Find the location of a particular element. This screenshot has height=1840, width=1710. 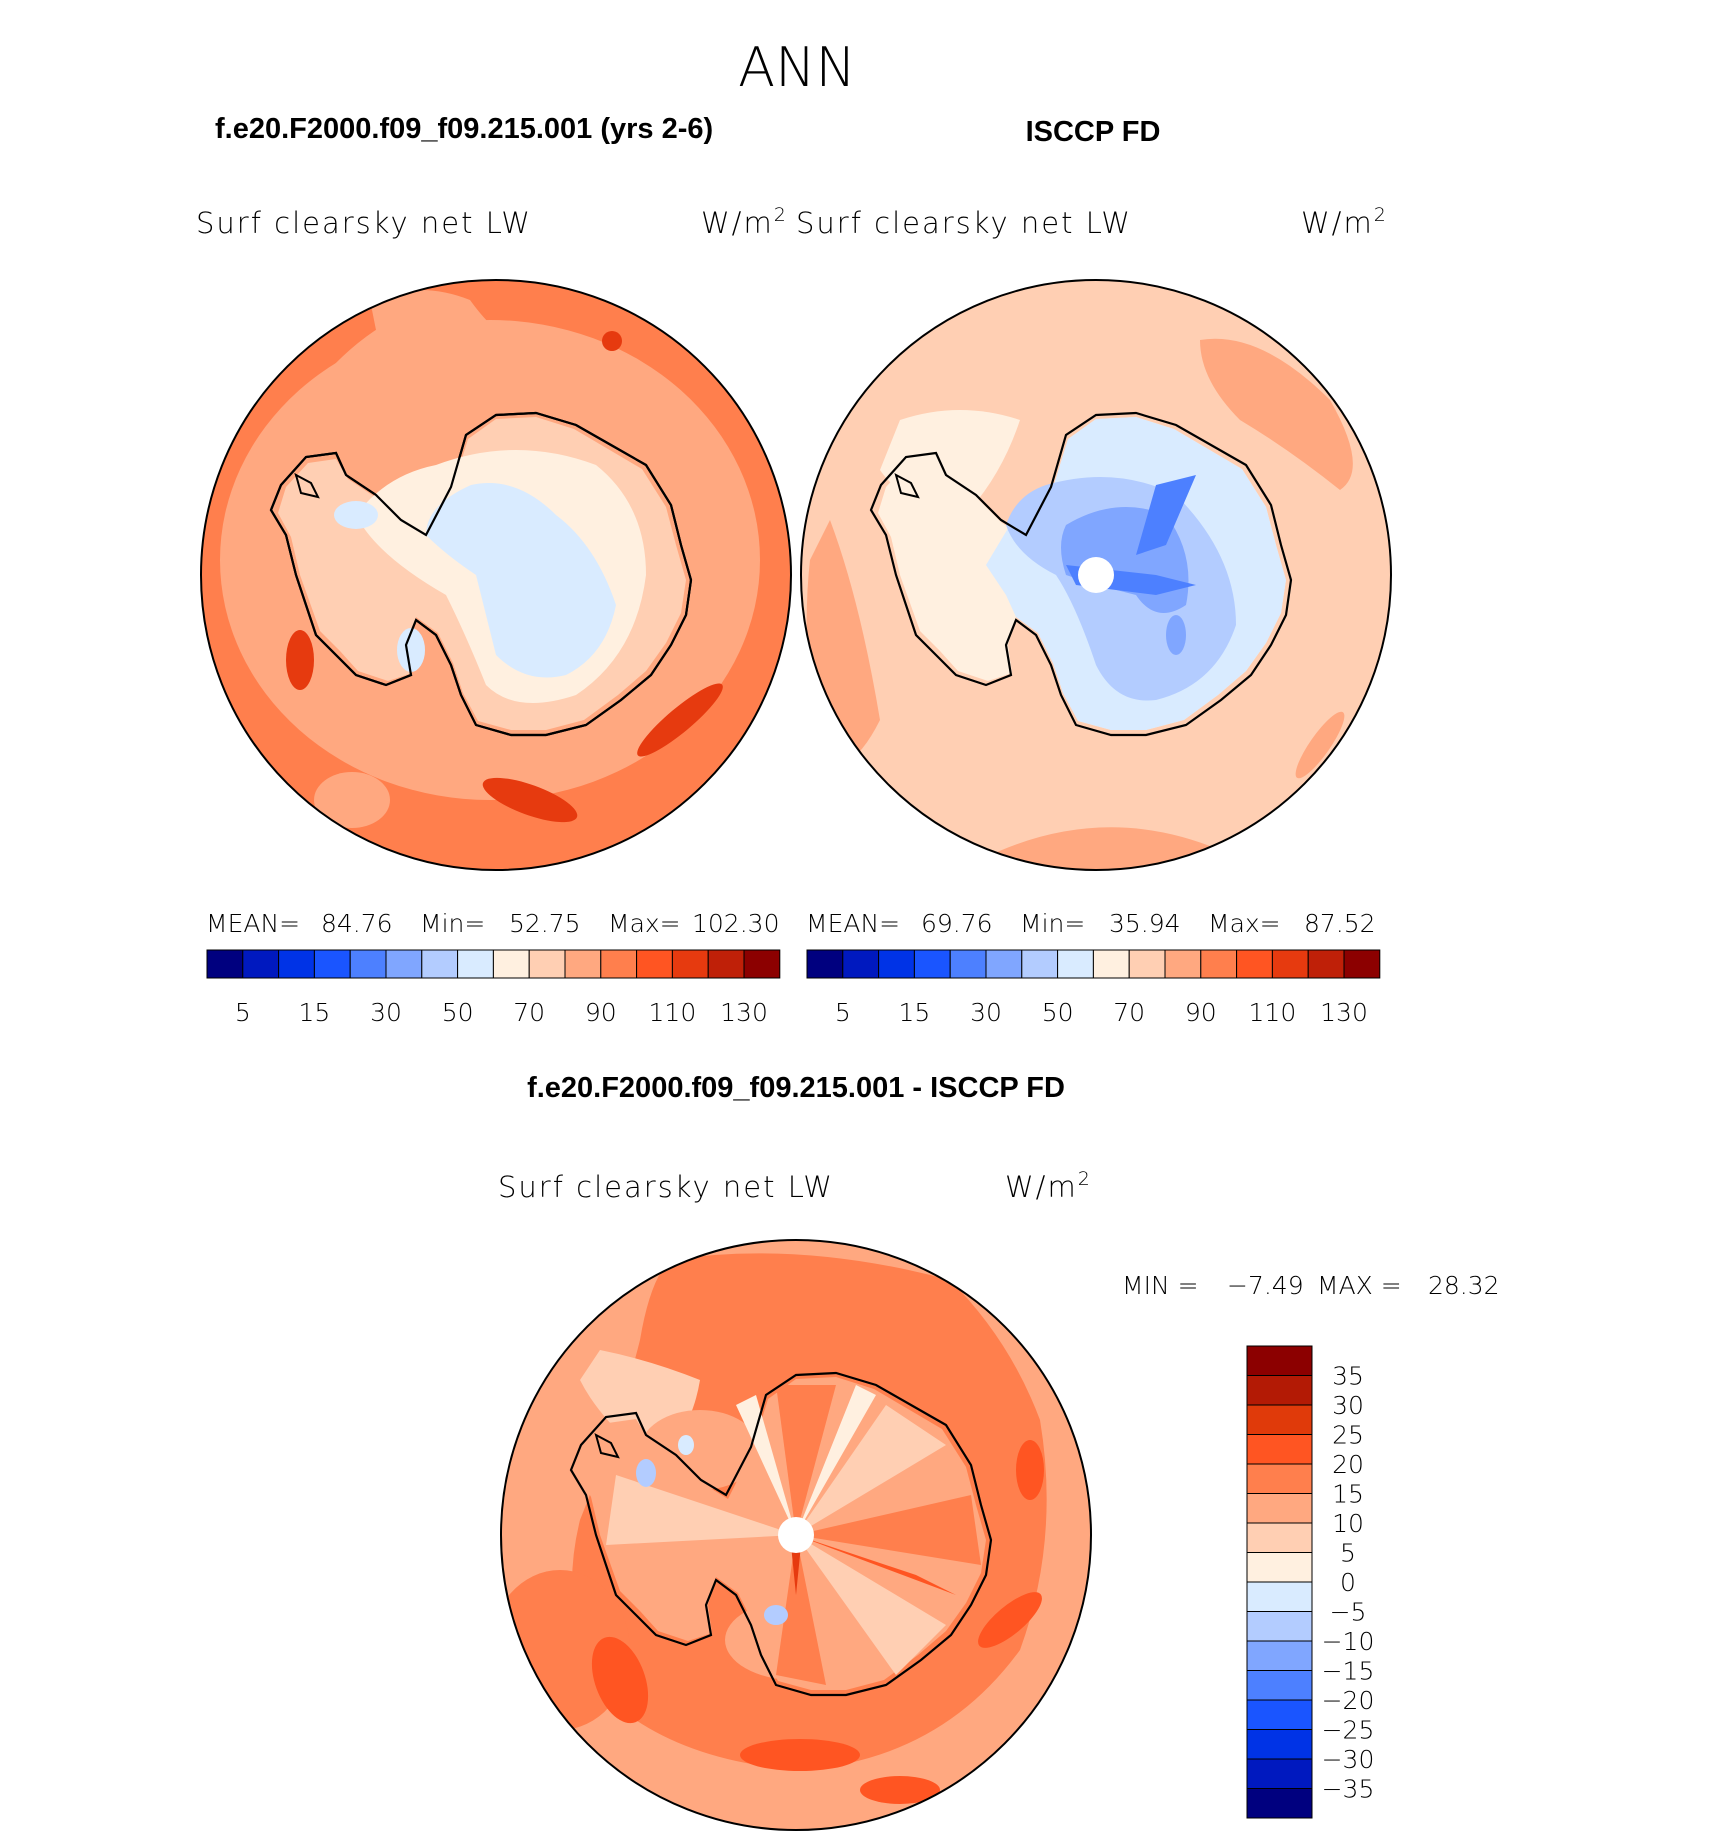

colorbar-tick-label: 25 is located at coordinates (1348, 1435).